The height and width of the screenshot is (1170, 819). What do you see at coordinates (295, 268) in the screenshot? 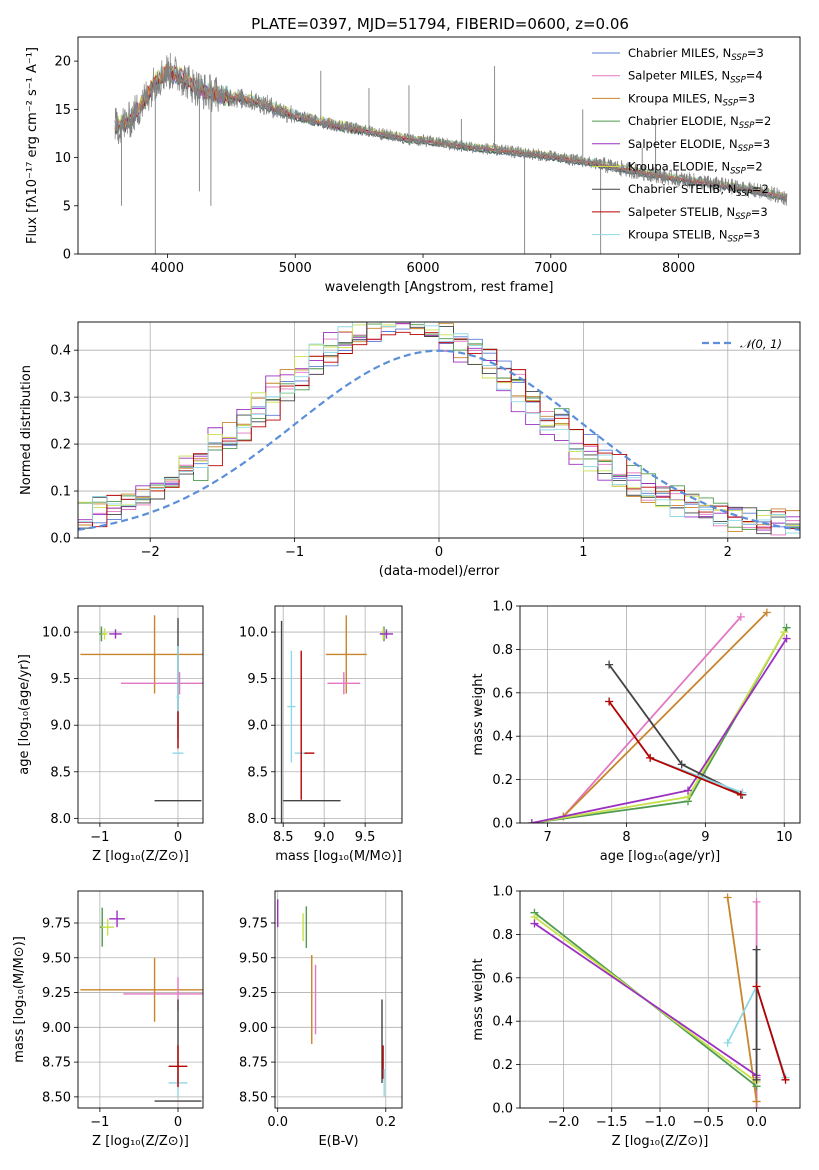
I see `x-tick-label: 5000` at bounding box center [295, 268].